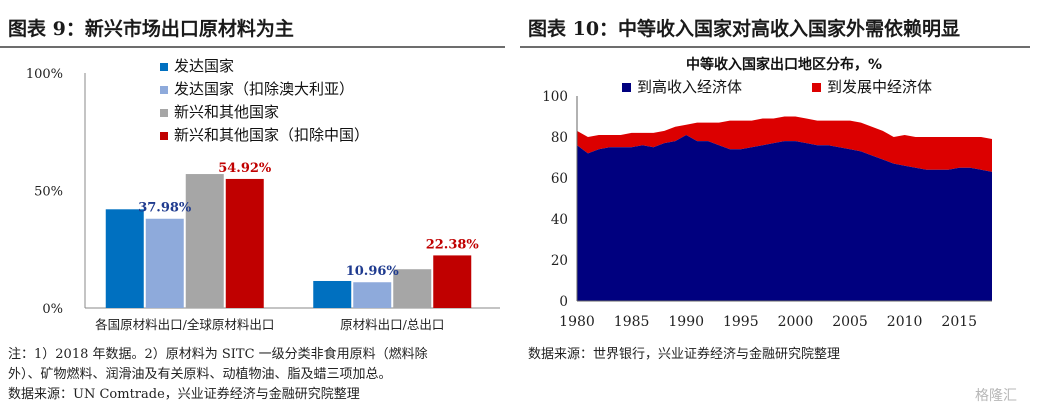 Image resolution: width=1037 pixels, height=411 pixels. I want to click on legend-label: 到高收入经济体, so click(689, 87).